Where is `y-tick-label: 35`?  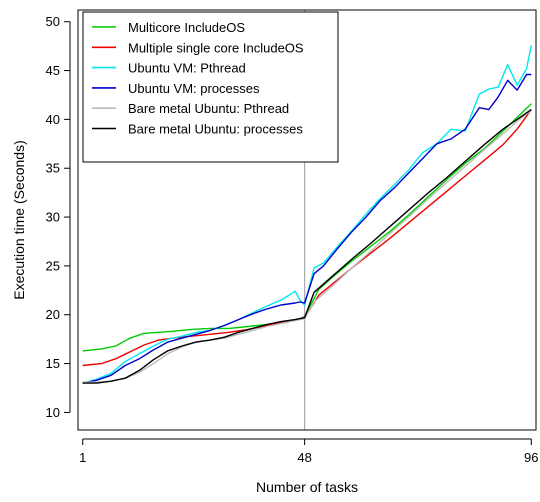 y-tick-label: 35 is located at coordinates (53, 168).